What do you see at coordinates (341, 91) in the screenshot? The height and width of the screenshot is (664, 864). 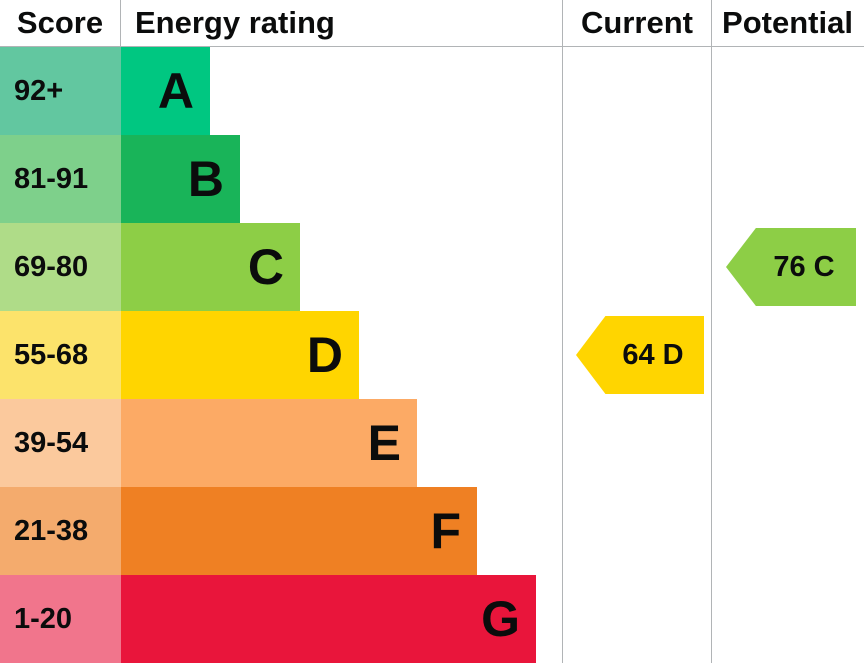 I see `band-bar-cell: A` at bounding box center [341, 91].